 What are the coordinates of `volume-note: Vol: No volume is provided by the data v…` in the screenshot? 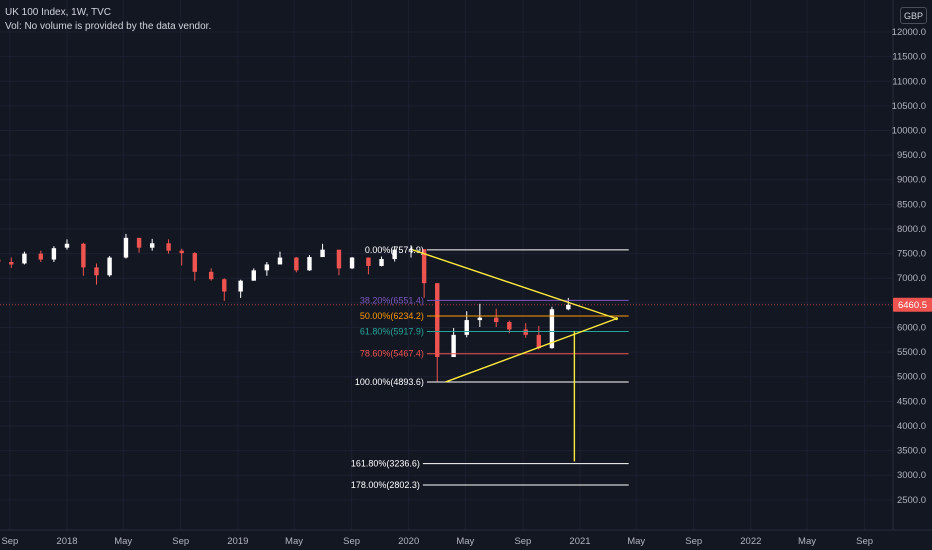 It's located at (108, 26).